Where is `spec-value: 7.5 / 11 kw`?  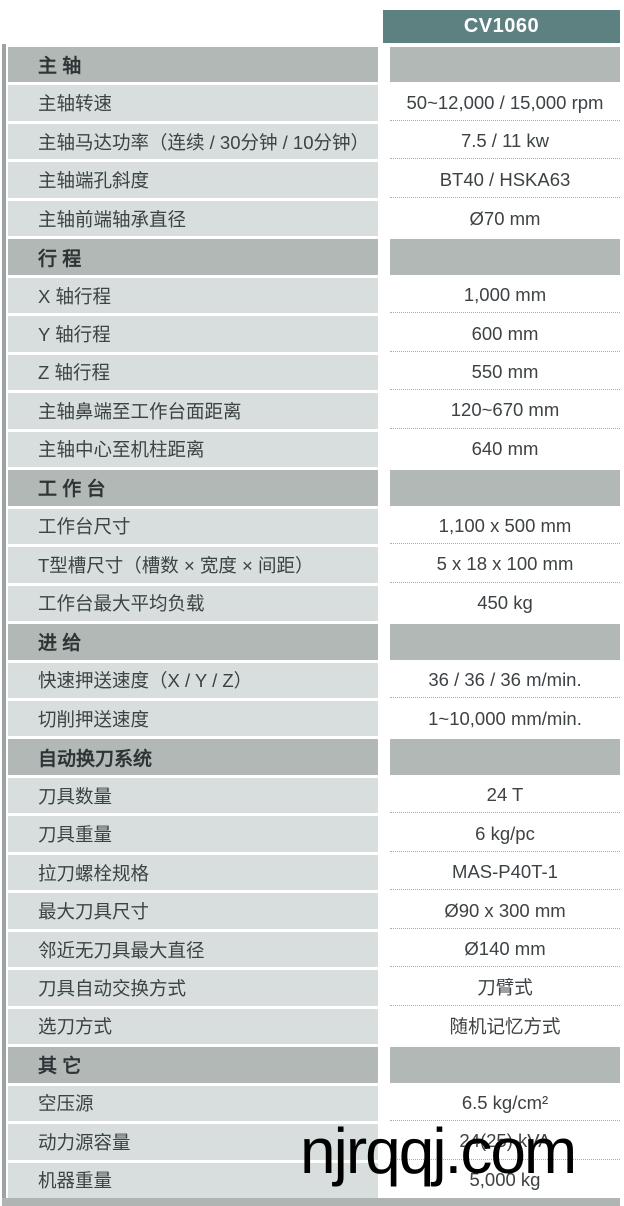
spec-value: 7.5 / 11 kw is located at coordinates (505, 141).